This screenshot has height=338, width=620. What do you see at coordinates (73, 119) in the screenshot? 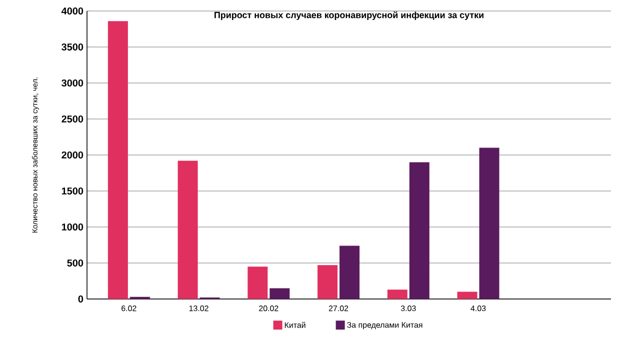
I see `y-tick-label: 2500` at bounding box center [73, 119].